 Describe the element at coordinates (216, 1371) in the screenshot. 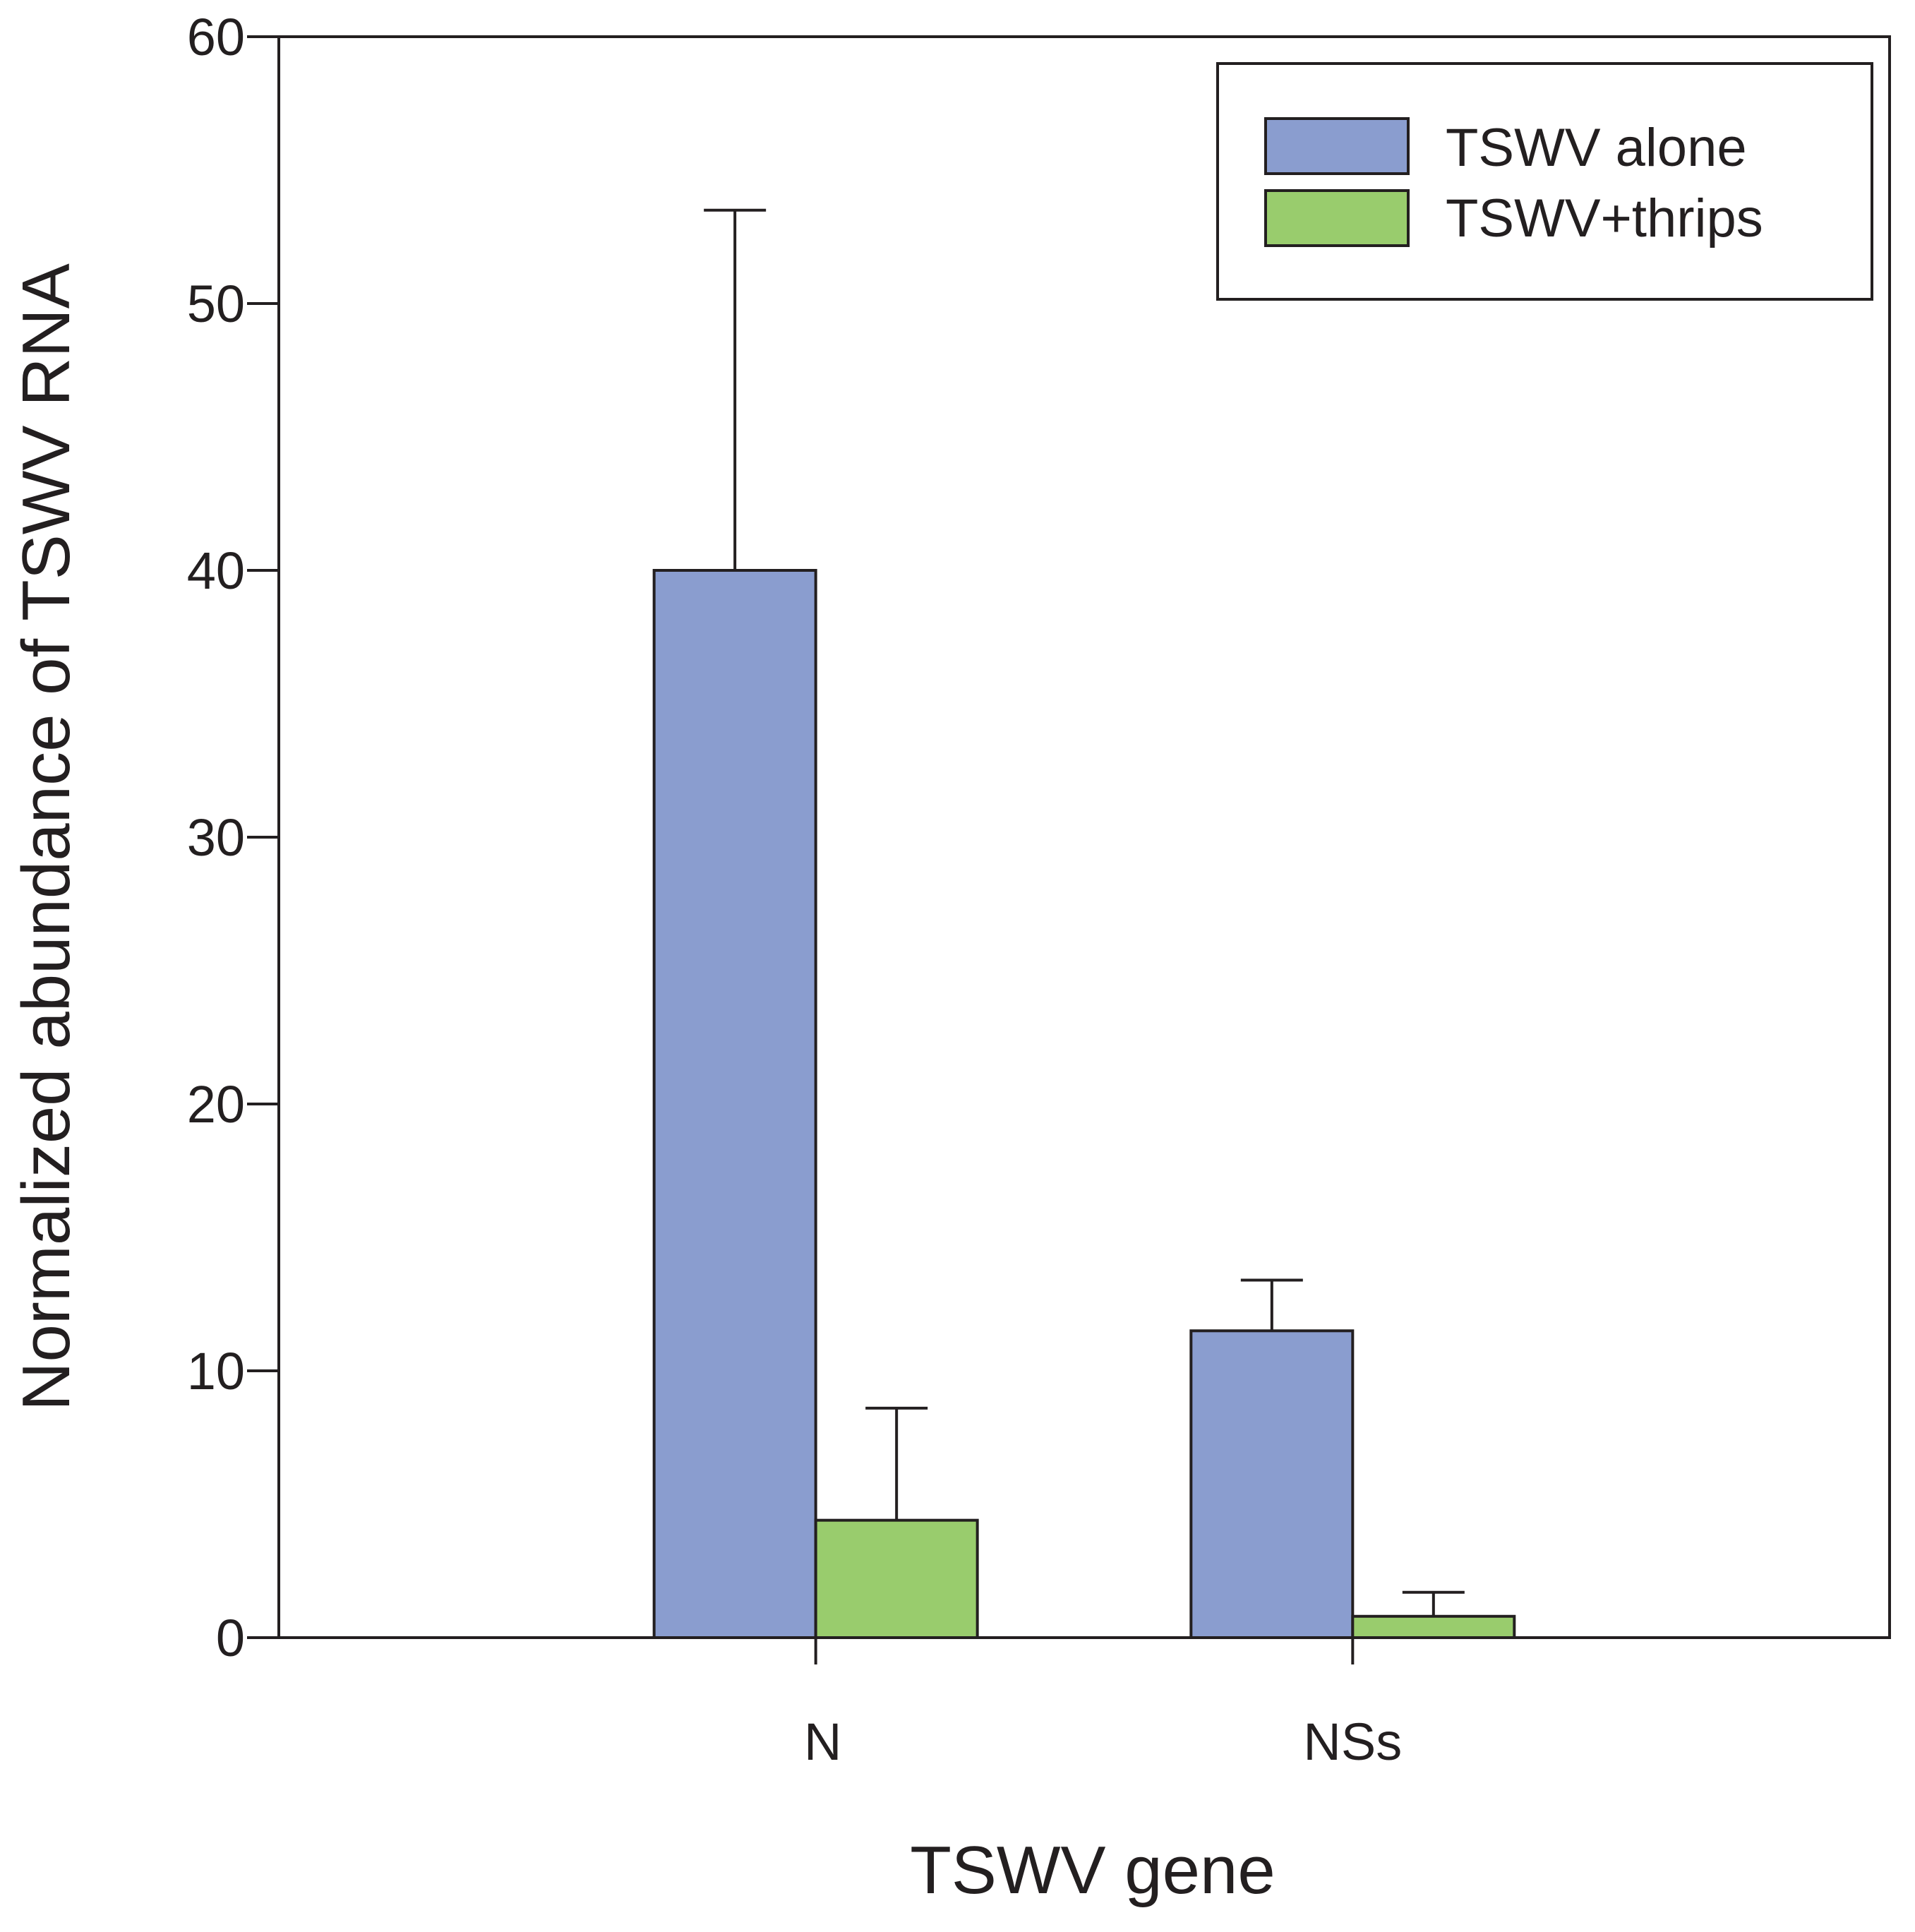

I see `y-tick-label-10: 10` at that location.